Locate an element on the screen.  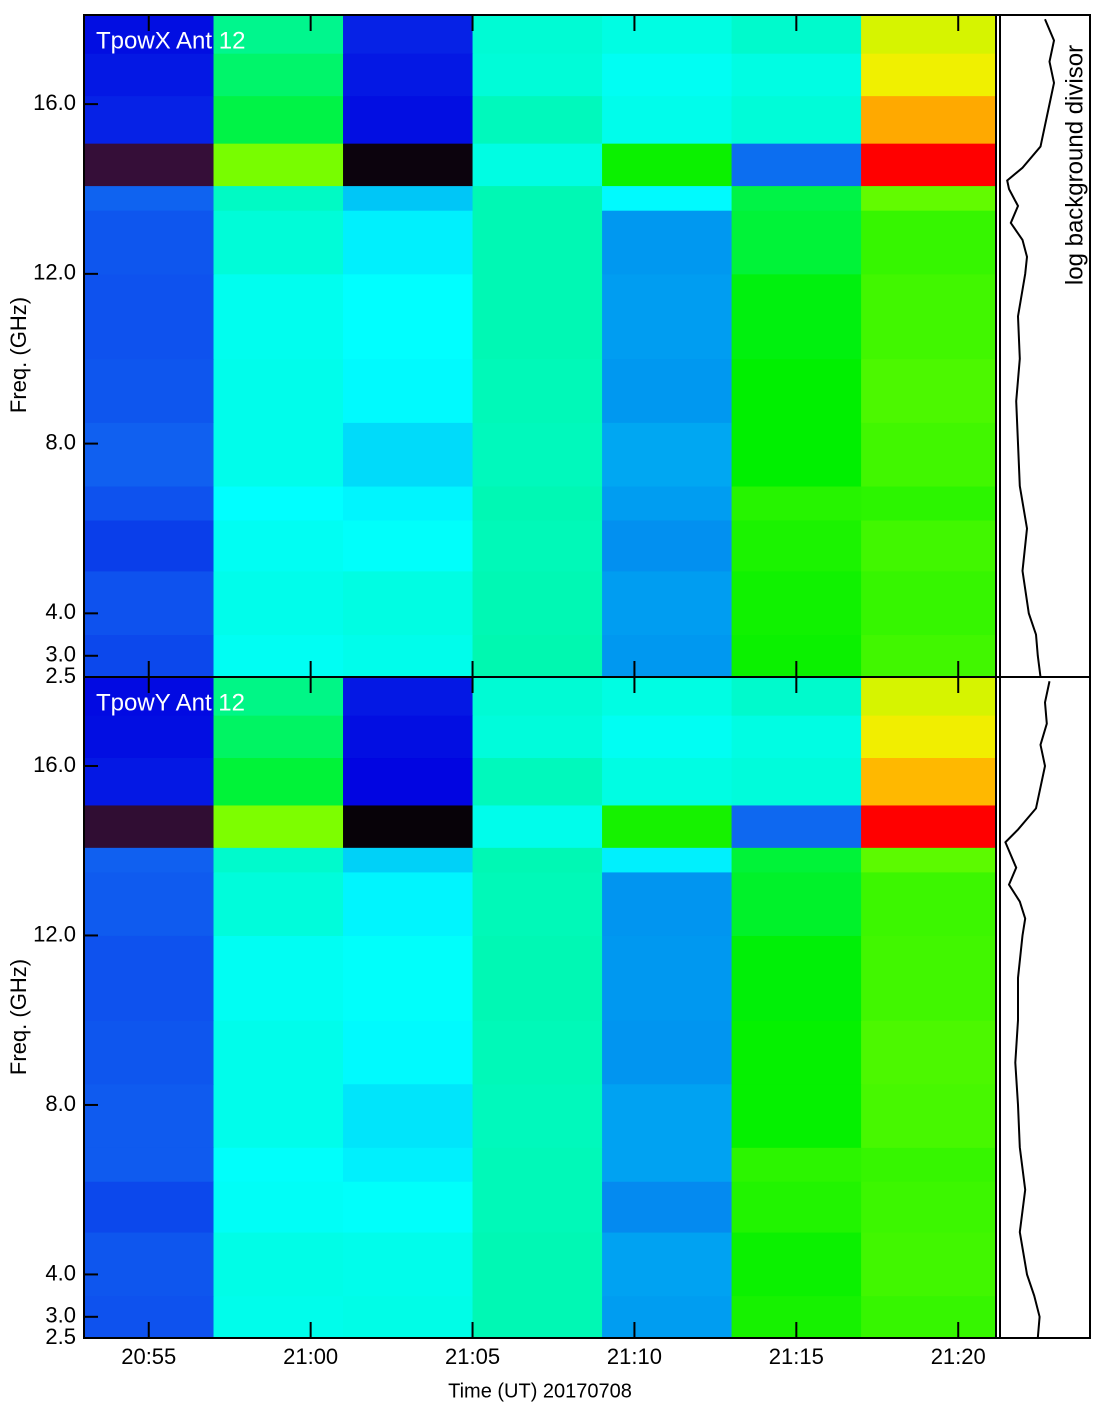
y-axis-label: Freq. (GHz) is located at coordinates (18, 1017).